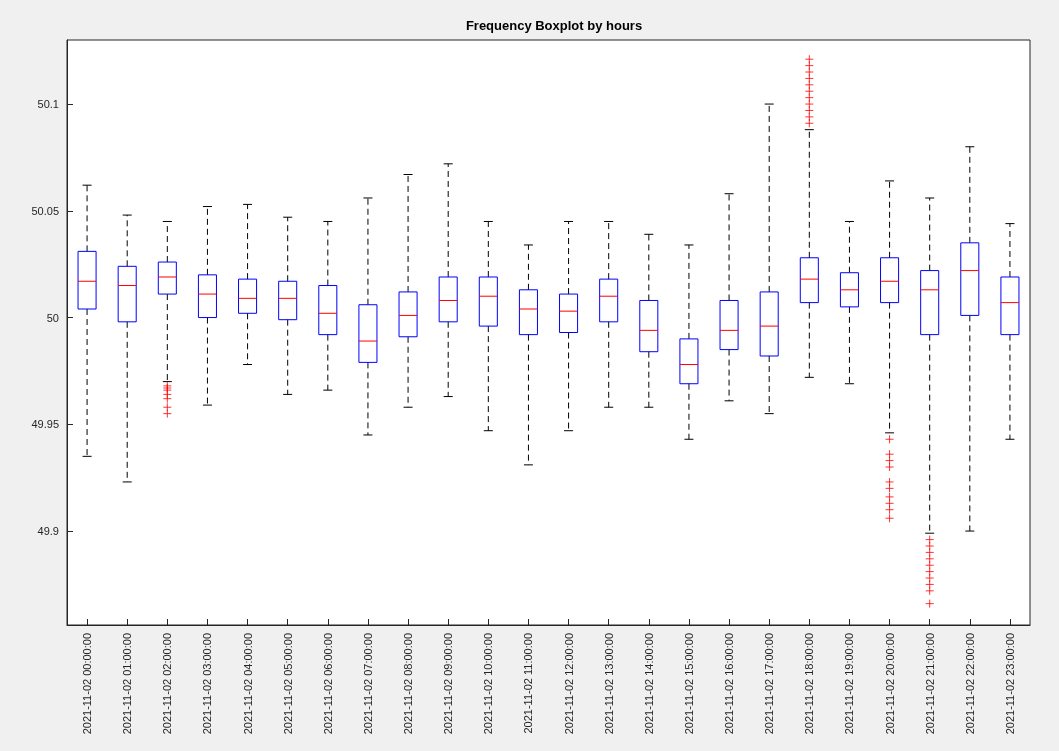 The width and height of the screenshot is (1059, 751). Describe the element at coordinates (929, 684) in the screenshot. I see `x-tick-label: 2021-11-02 21:00:00` at that location.